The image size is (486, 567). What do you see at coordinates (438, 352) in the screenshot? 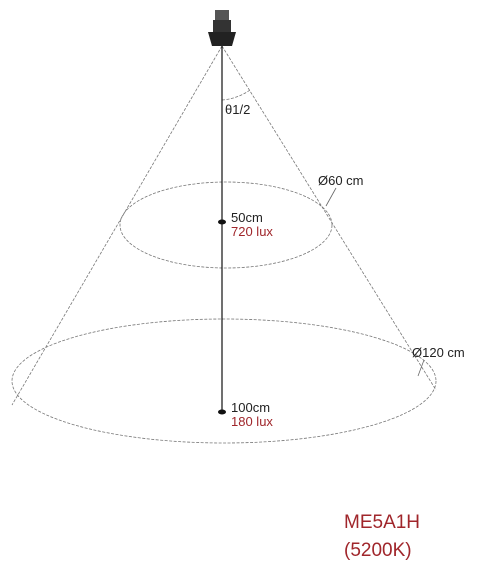
I see `diameter-label: Ø120 cm` at bounding box center [438, 352].